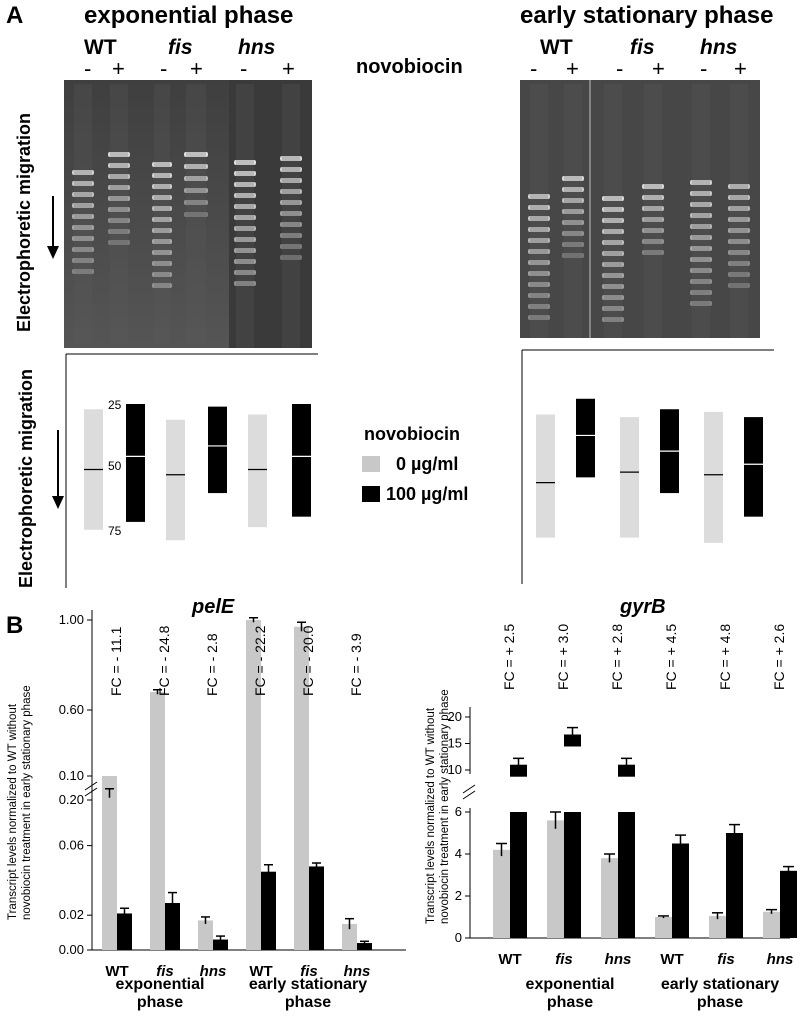  I want to click on bar-fis-lower, so click(572, 875).